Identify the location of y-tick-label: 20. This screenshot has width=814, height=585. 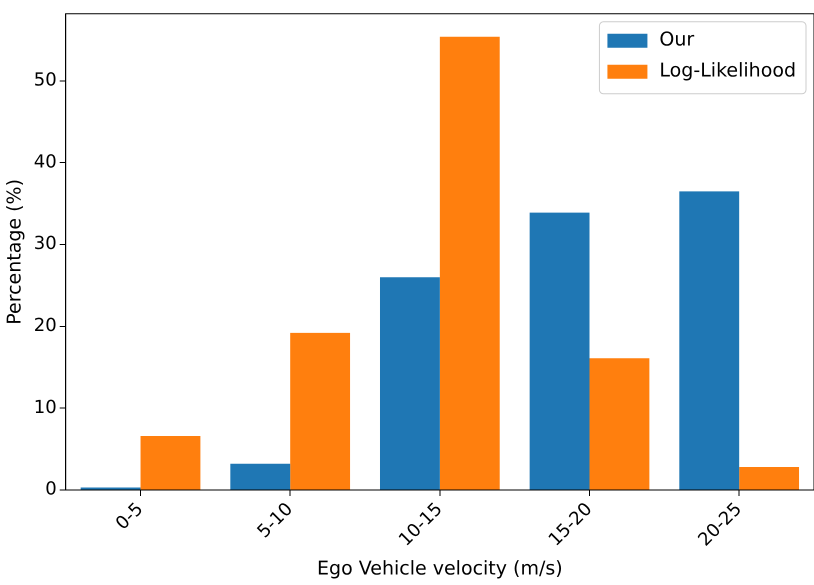
(45, 325).